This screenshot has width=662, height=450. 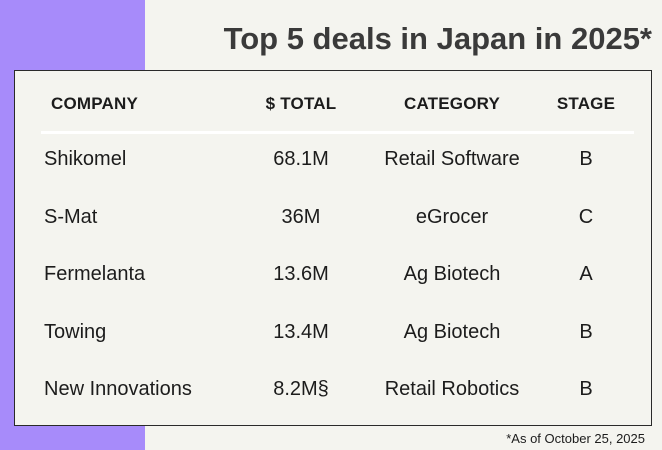 What do you see at coordinates (452, 216) in the screenshot?
I see `cell-category: eGrocer` at bounding box center [452, 216].